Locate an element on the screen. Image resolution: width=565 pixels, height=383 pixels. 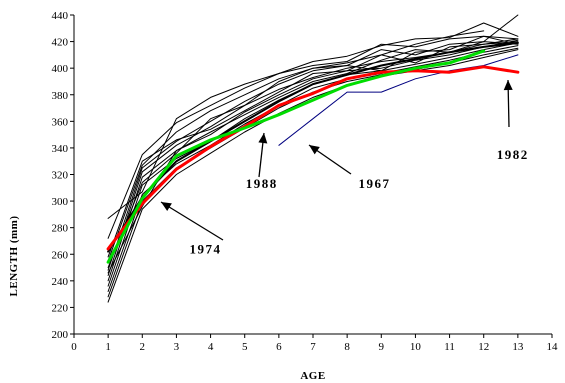
x-tick-label-3: 3 is located at coordinates (177, 347).